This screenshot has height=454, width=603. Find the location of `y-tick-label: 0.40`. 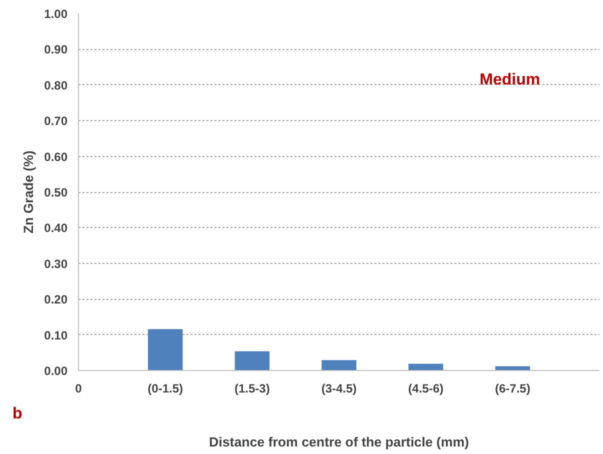

y-tick-label: 0.40 is located at coordinates (56, 228).